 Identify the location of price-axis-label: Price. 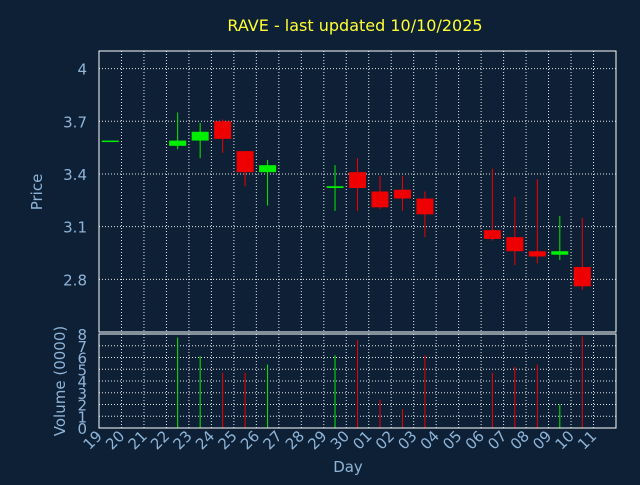
(37, 192).